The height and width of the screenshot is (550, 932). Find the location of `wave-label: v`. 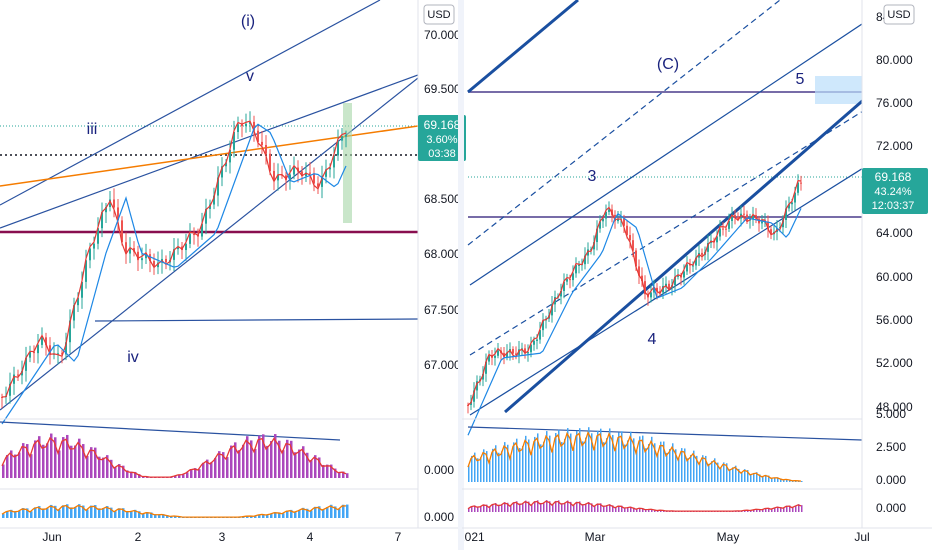

wave-label: v is located at coordinates (250, 76).